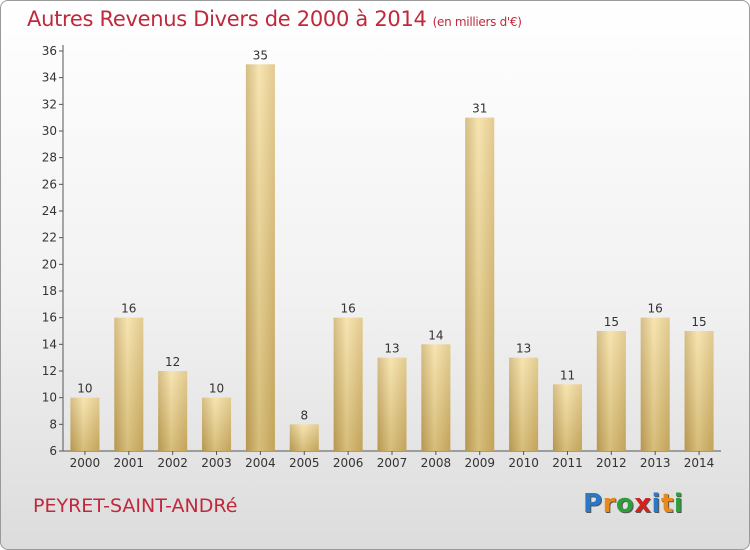  I want to click on data-label: 35, so click(260, 55).